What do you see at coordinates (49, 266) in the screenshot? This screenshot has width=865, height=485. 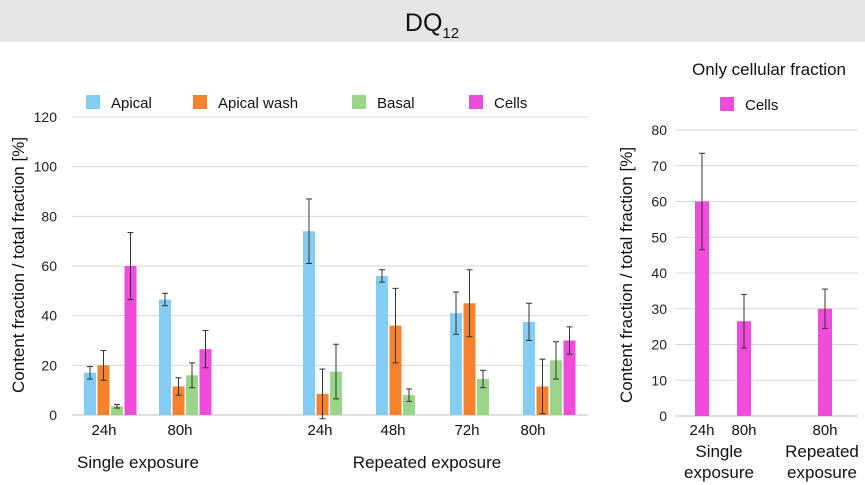 I see `y-tick-label-60: 60` at bounding box center [49, 266].